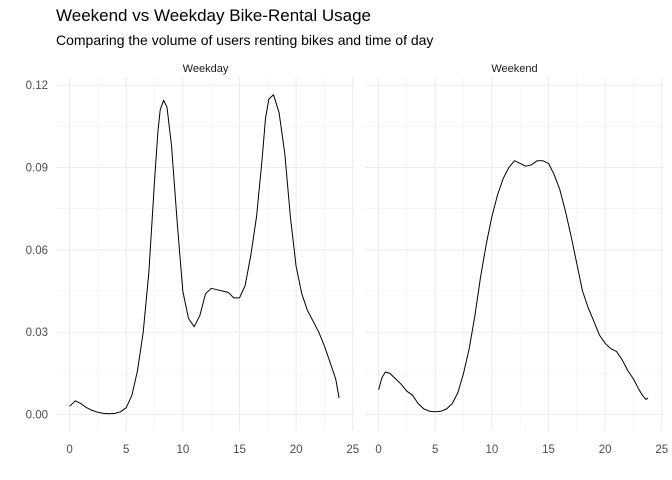 The width and height of the screenshot is (672, 480). What do you see at coordinates (37, 86) in the screenshot?
I see `y-tick-label: 0.12` at bounding box center [37, 86].